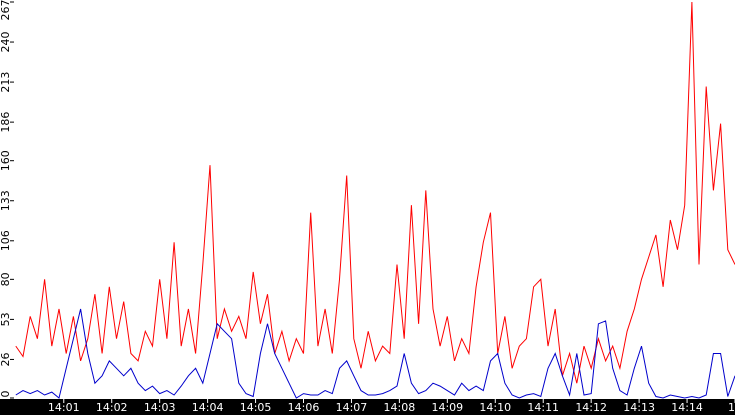  Describe the element at coordinates (687, 407) in the screenshot. I see `x-tick-label: 14:14` at that location.